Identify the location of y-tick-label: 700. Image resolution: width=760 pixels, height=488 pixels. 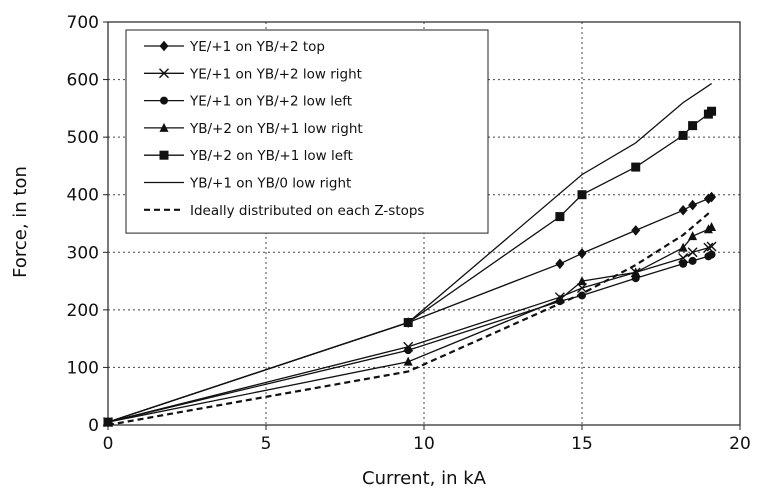
(83, 23).